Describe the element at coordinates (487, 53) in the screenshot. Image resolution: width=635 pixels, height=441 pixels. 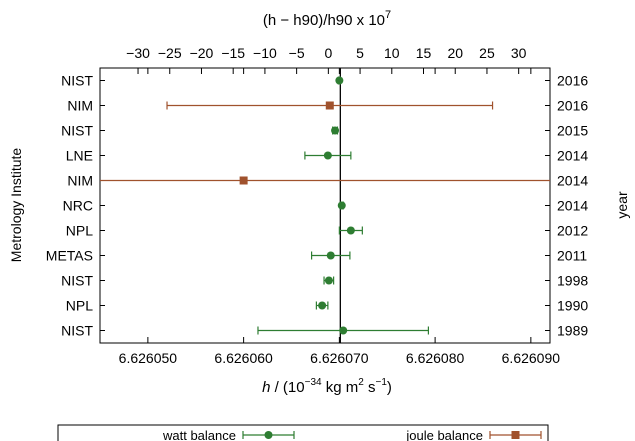
I see `top-tick-label: 25` at that location.